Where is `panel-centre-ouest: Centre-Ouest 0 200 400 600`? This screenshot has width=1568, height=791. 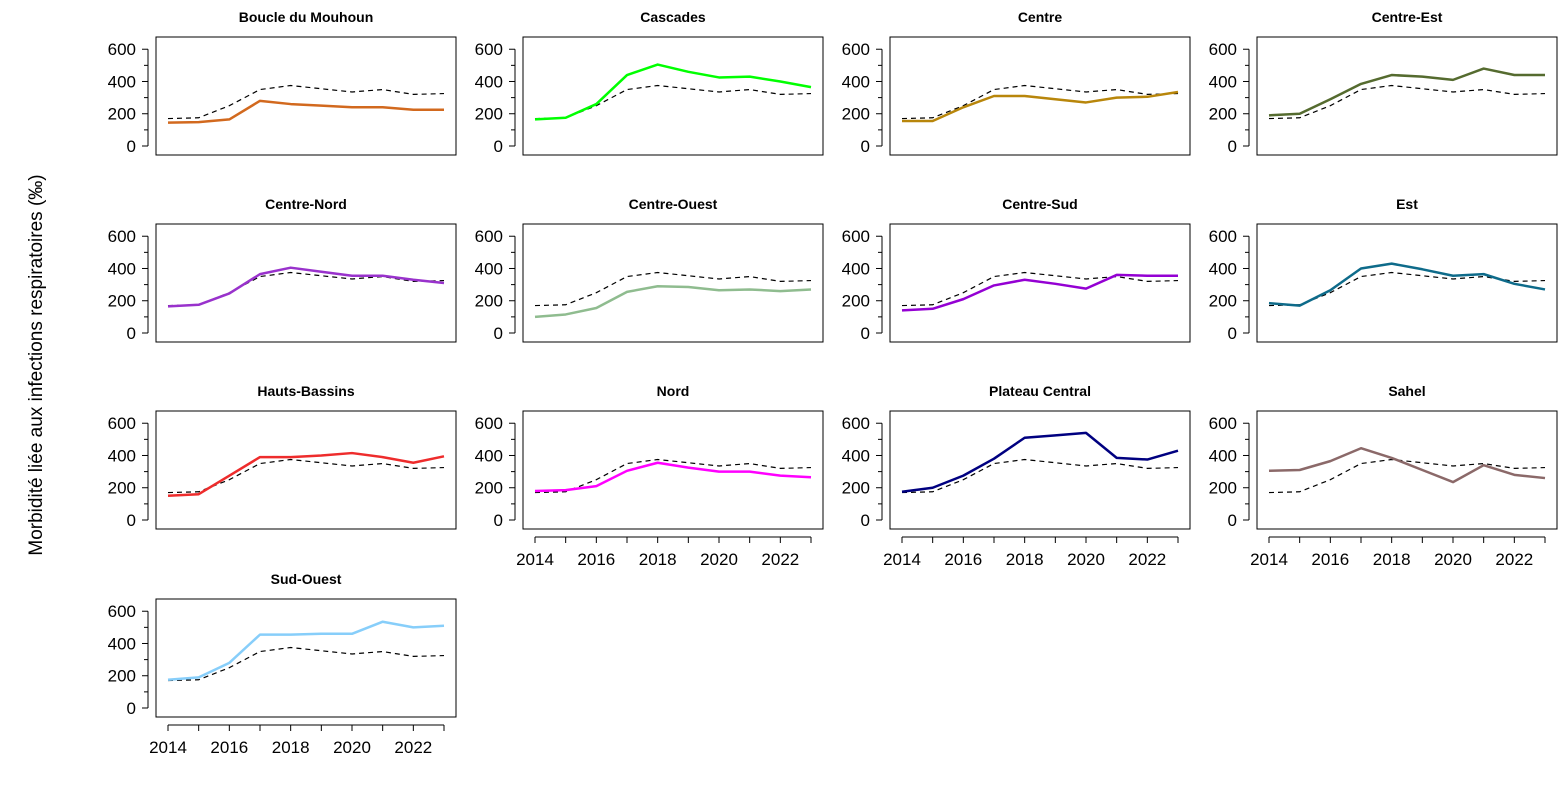 panel-centre-ouest: Centre-Ouest 0 200 400 600 is located at coordinates (649, 269).